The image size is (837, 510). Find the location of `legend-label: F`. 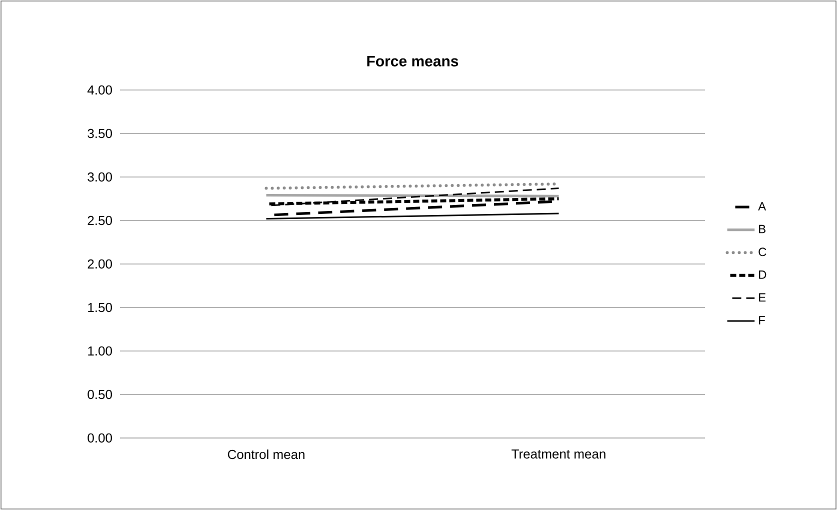

legend-label: F is located at coordinates (762, 320).